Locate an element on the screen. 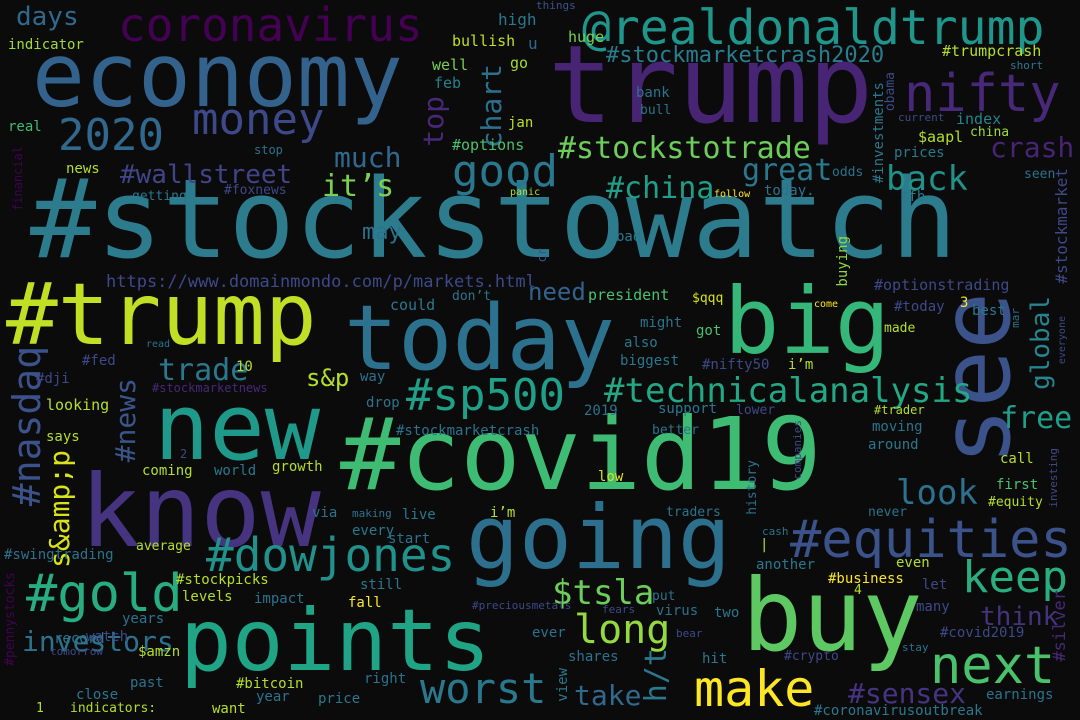  word: #nifty50 is located at coordinates (736, 365).